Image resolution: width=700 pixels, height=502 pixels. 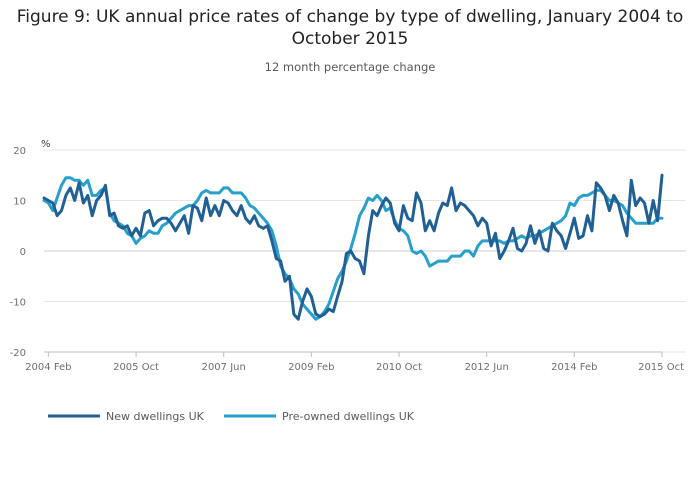 What do you see at coordinates (487, 367) in the screenshot?
I see `x-tick-label: 2012 Jun` at bounding box center [487, 367].